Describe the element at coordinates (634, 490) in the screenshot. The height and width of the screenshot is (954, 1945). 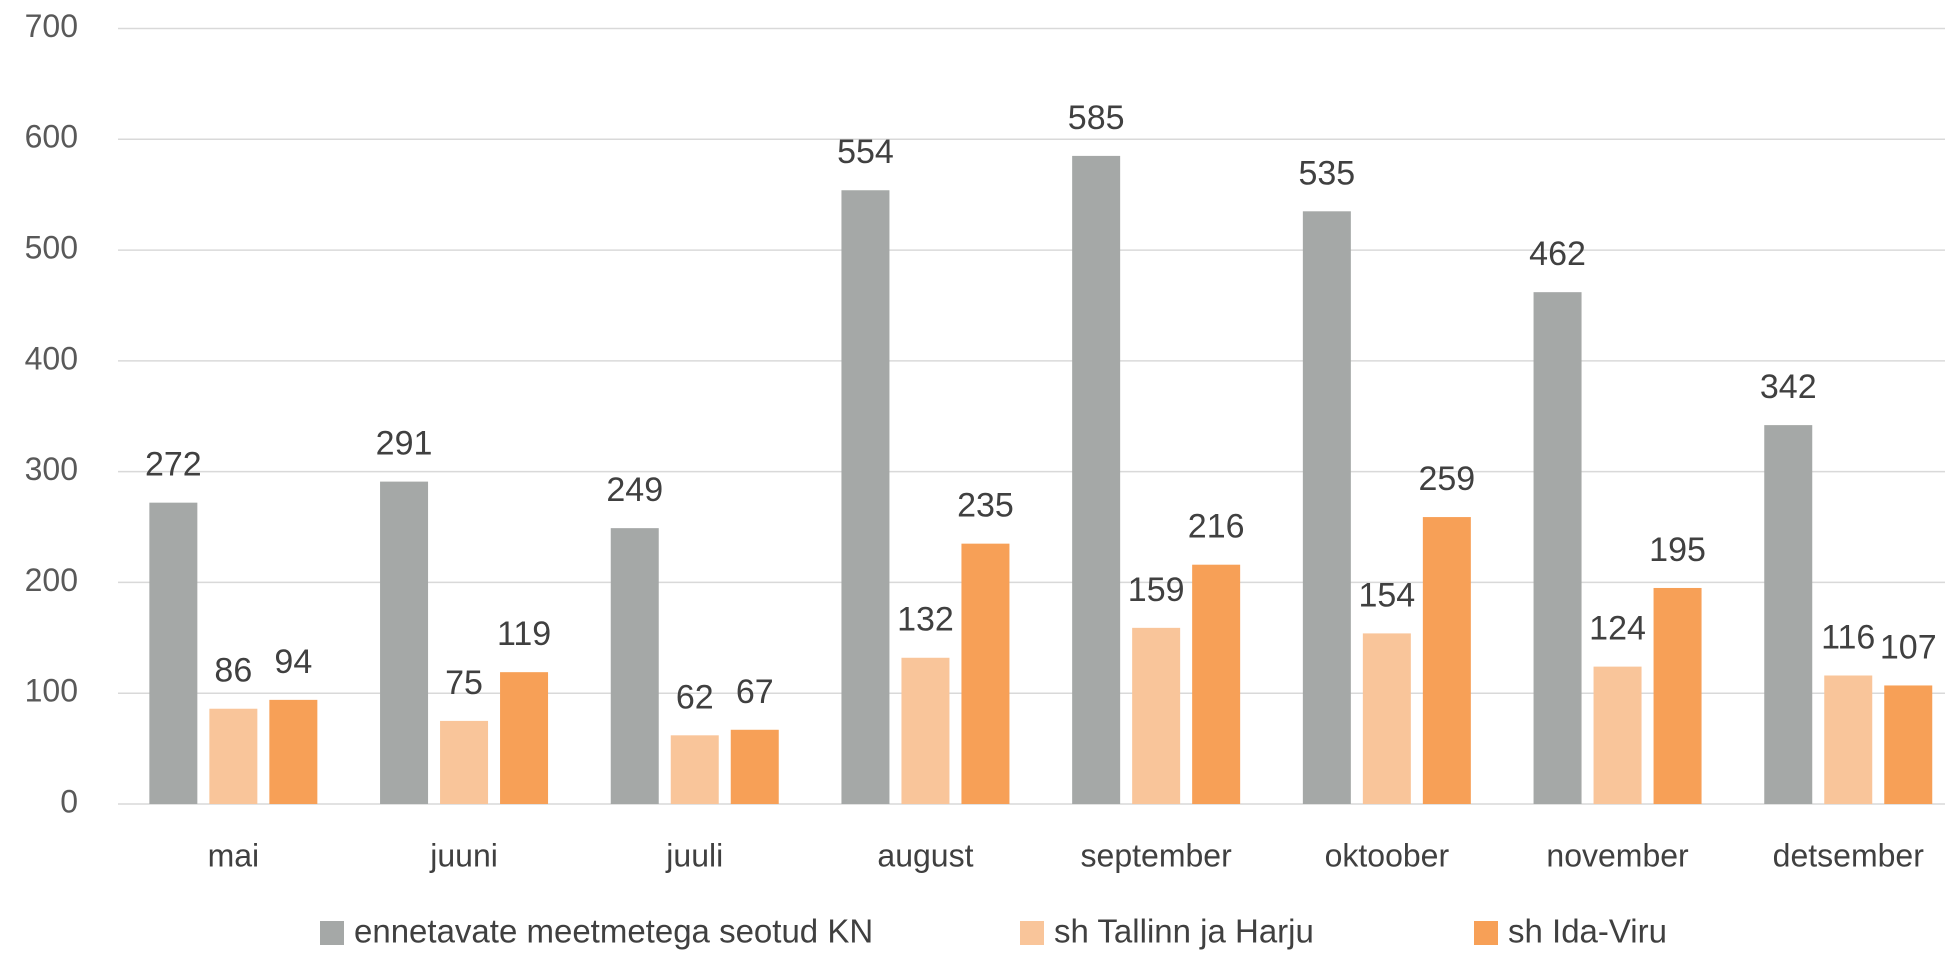
I see `data-label: 249` at that location.